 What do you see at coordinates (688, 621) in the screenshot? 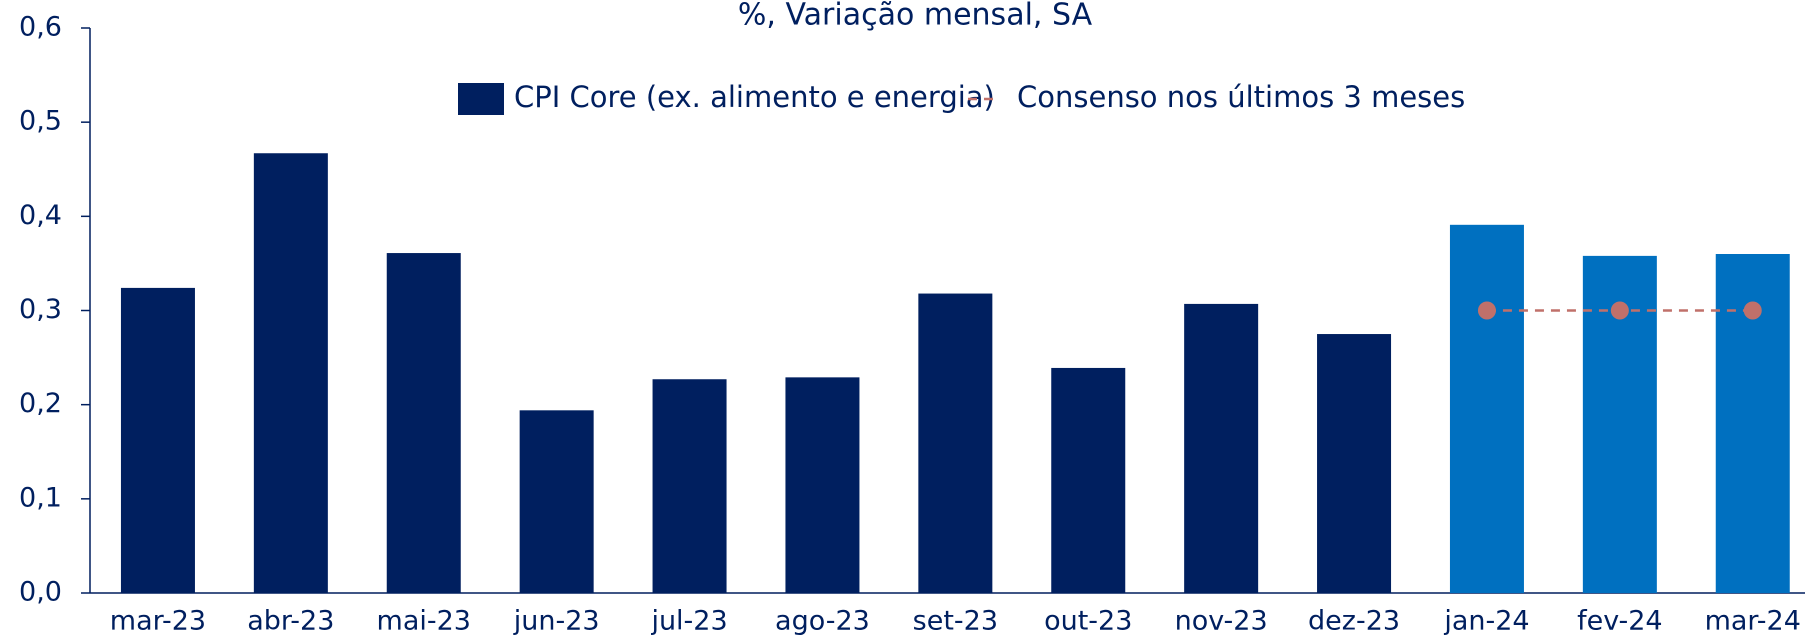
I see `x-tick-label: jul-23` at bounding box center [688, 621].